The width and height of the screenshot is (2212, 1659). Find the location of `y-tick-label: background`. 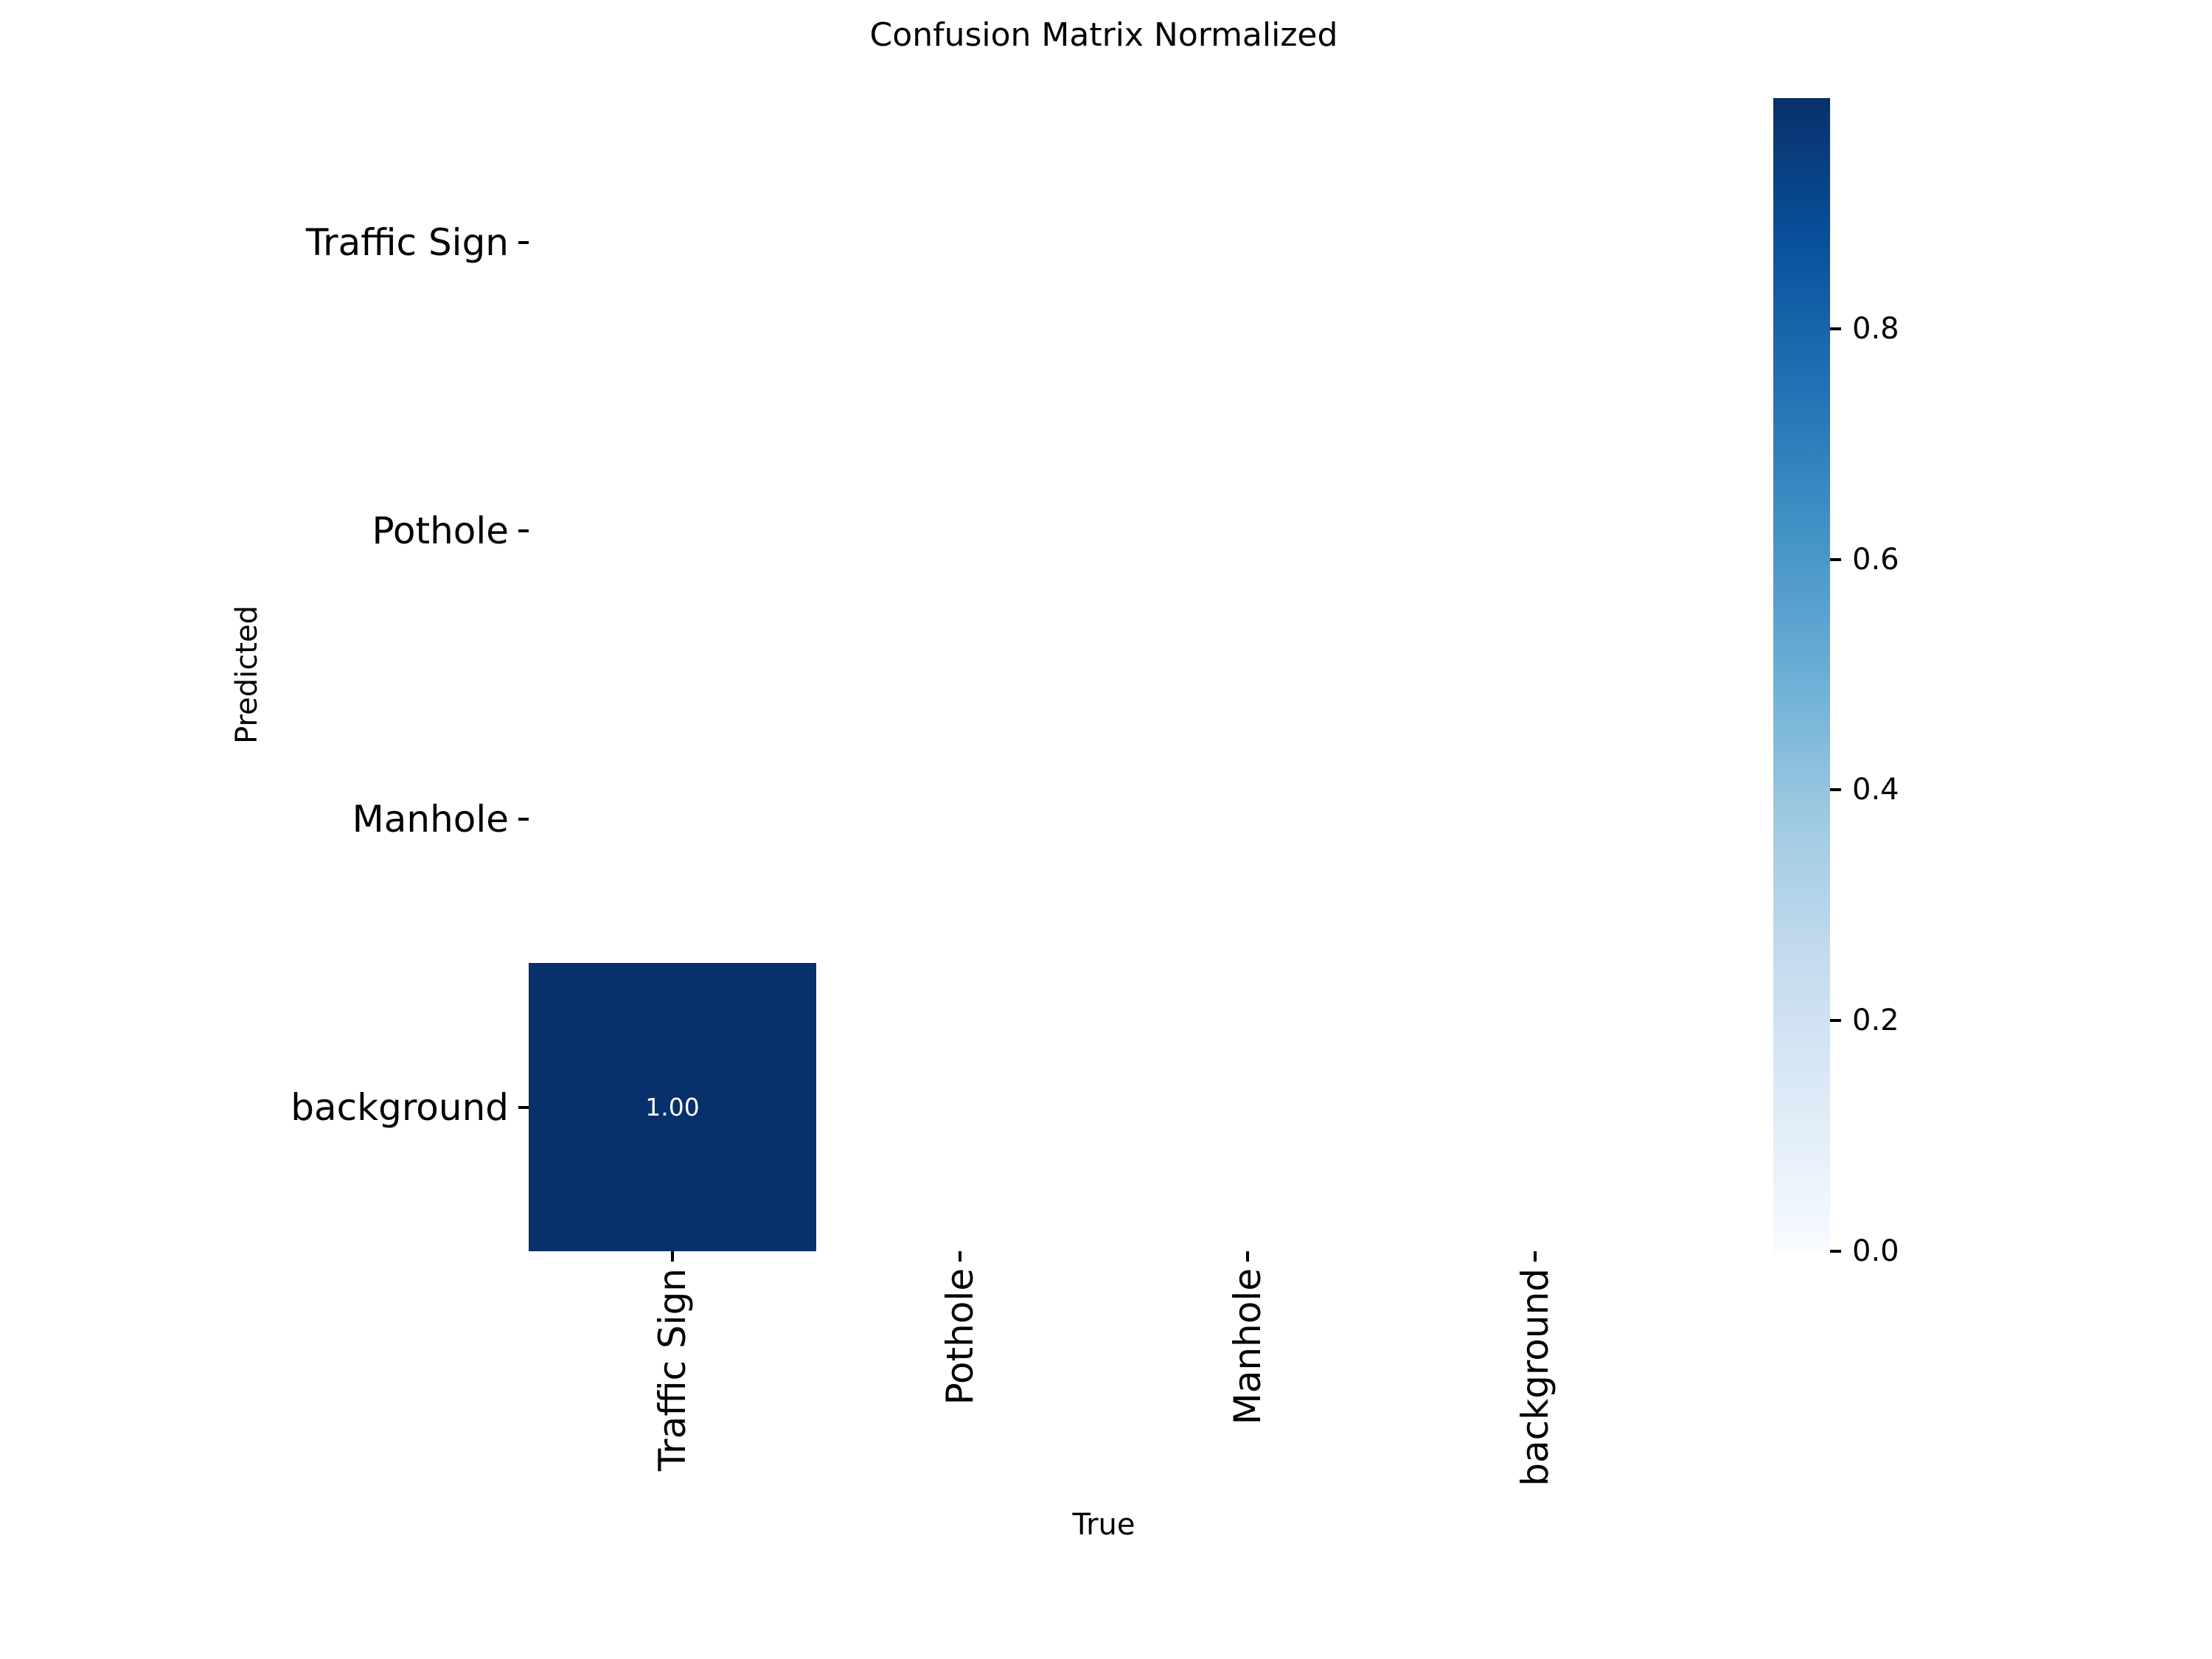

y-tick-label: background is located at coordinates (400, 1107).